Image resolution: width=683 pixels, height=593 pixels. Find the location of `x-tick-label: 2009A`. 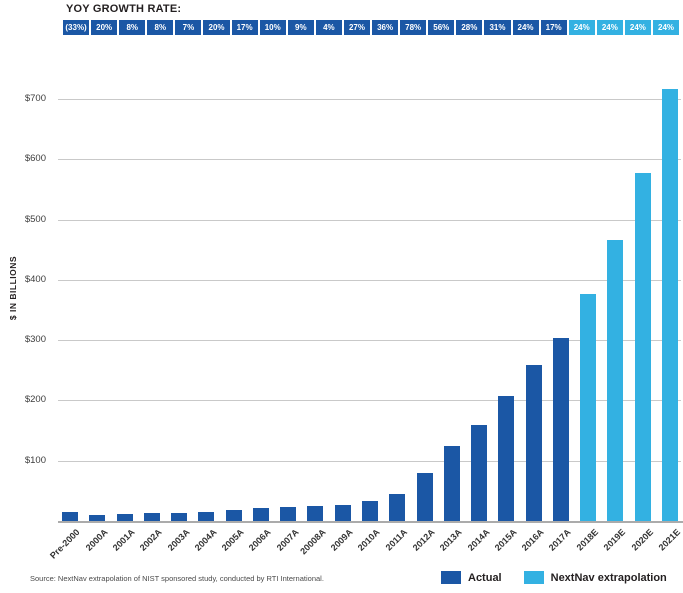

x-tick-label: 2009A is located at coordinates (341, 540).